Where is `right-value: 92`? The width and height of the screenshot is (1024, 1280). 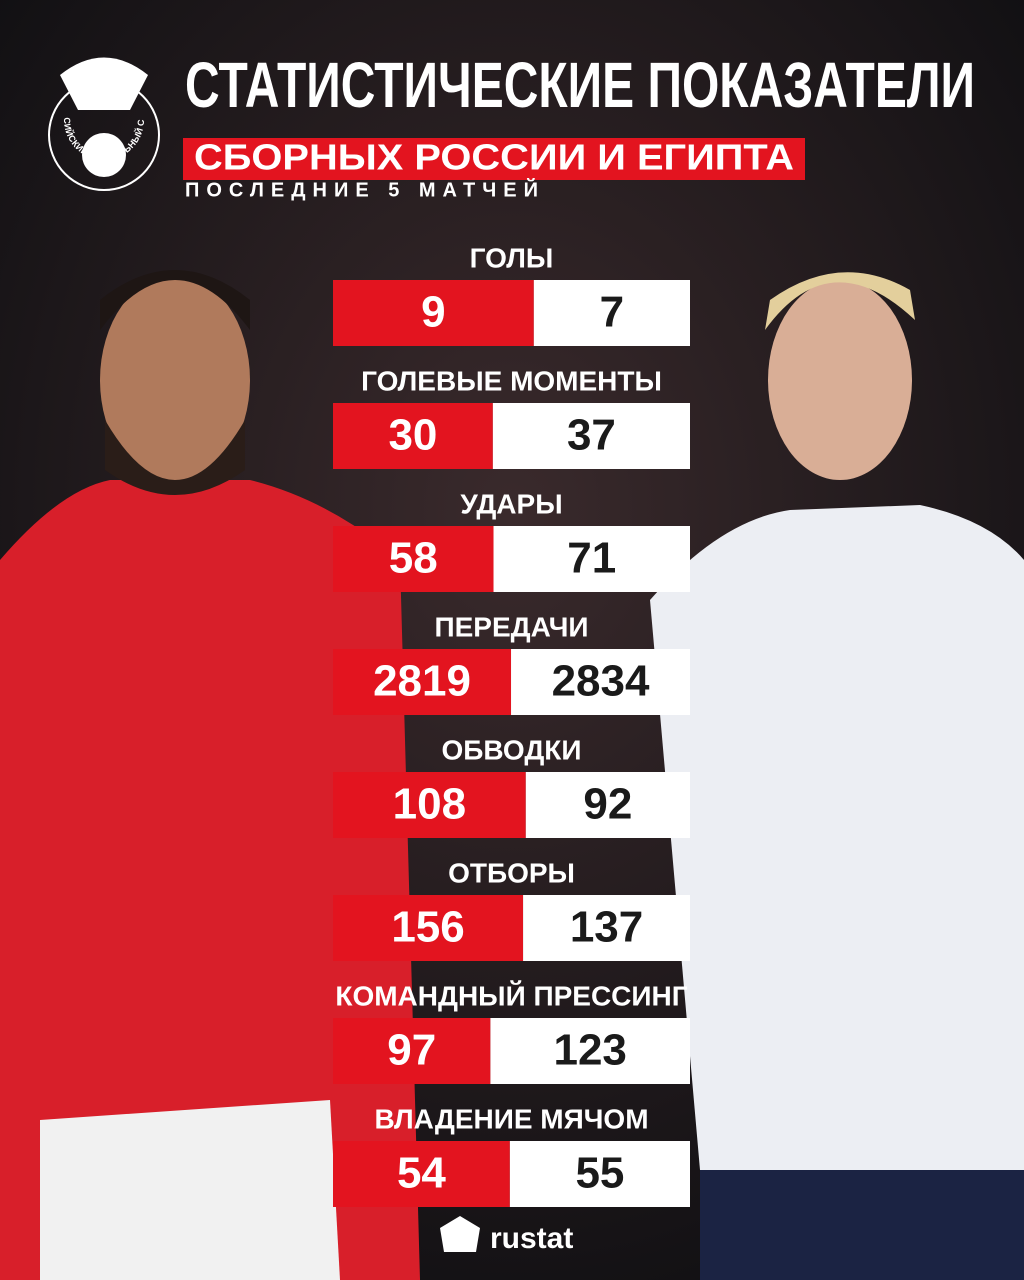
right-value: 92 is located at coordinates (607, 804).